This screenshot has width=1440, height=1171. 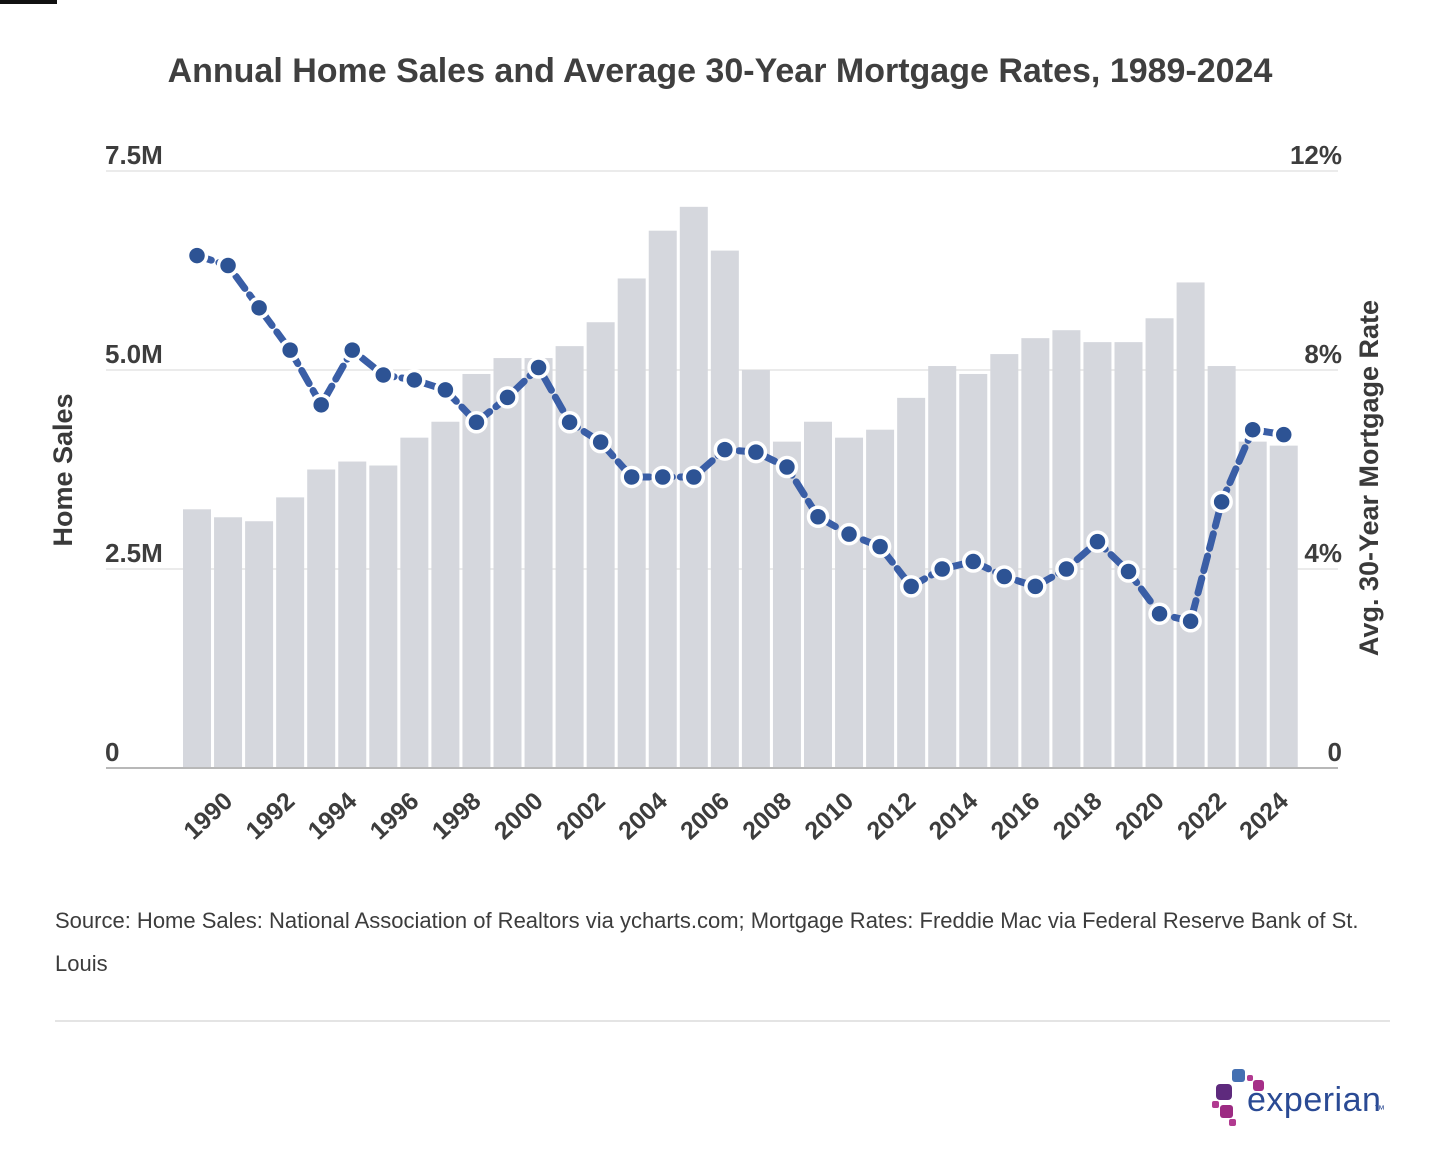 What do you see at coordinates (208, 816) in the screenshot?
I see `x-axis-tick-label: 1990` at bounding box center [208, 816].